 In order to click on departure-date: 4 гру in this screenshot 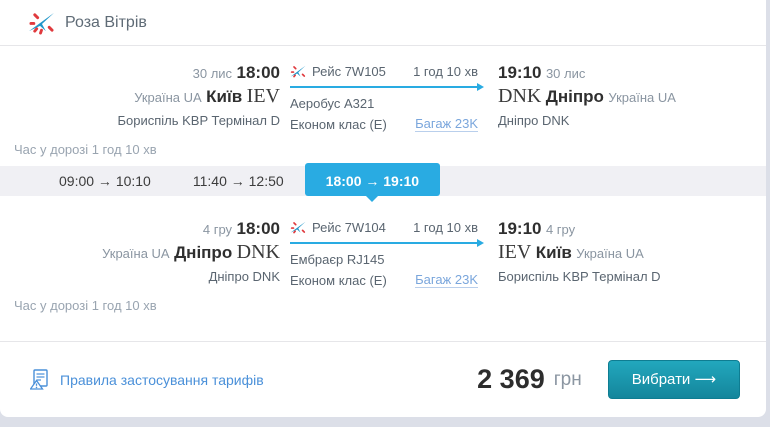, I will do `click(217, 229)`.